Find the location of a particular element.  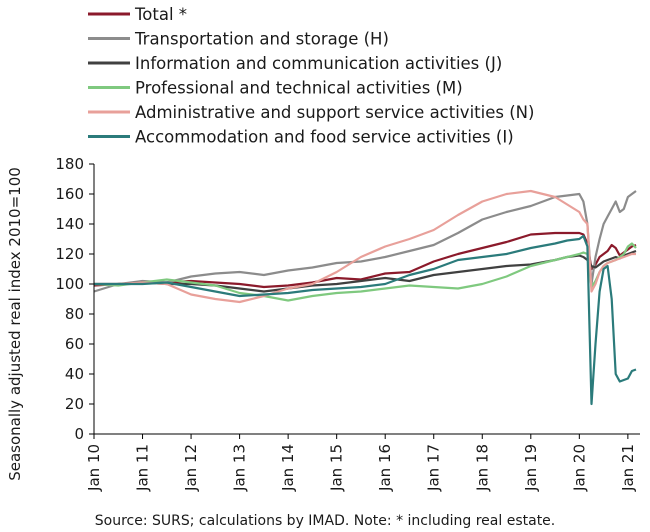

x-tick-label: Jan 12 is located at coordinates (191, 468).